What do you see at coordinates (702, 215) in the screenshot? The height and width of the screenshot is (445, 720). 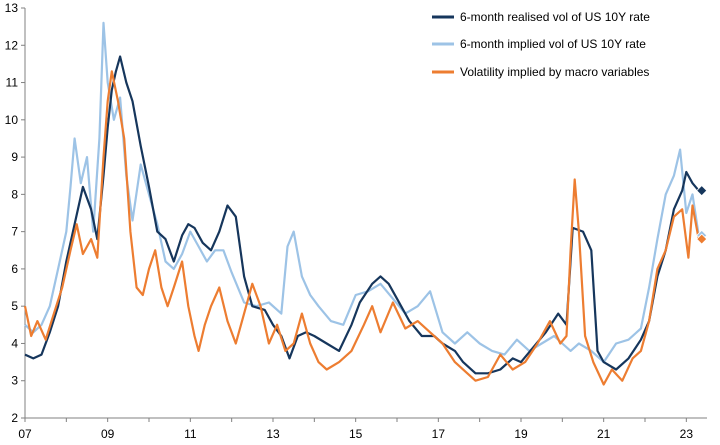 I see `chart-end-markers` at bounding box center [702, 215].